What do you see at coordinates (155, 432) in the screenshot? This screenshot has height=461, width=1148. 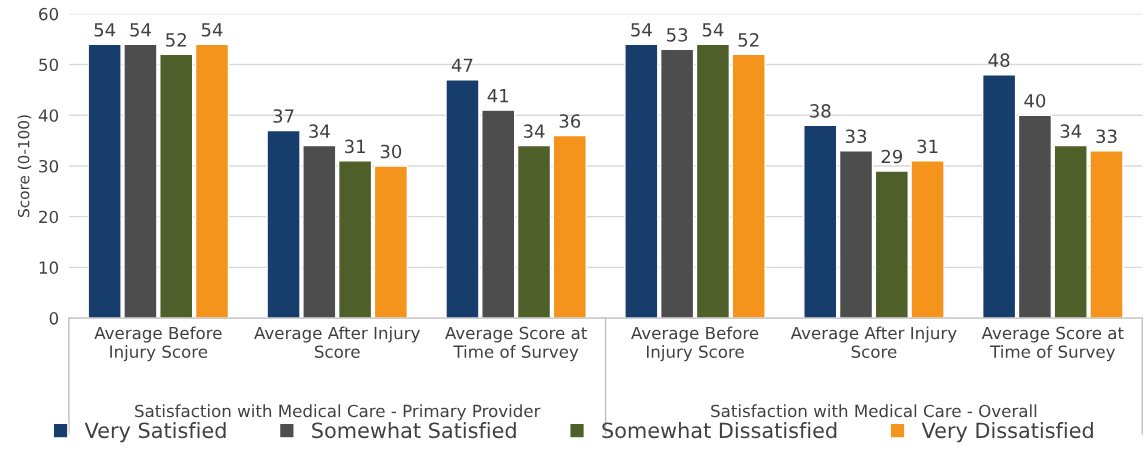 I see `legend-label: Very Satisfied` at bounding box center [155, 432].